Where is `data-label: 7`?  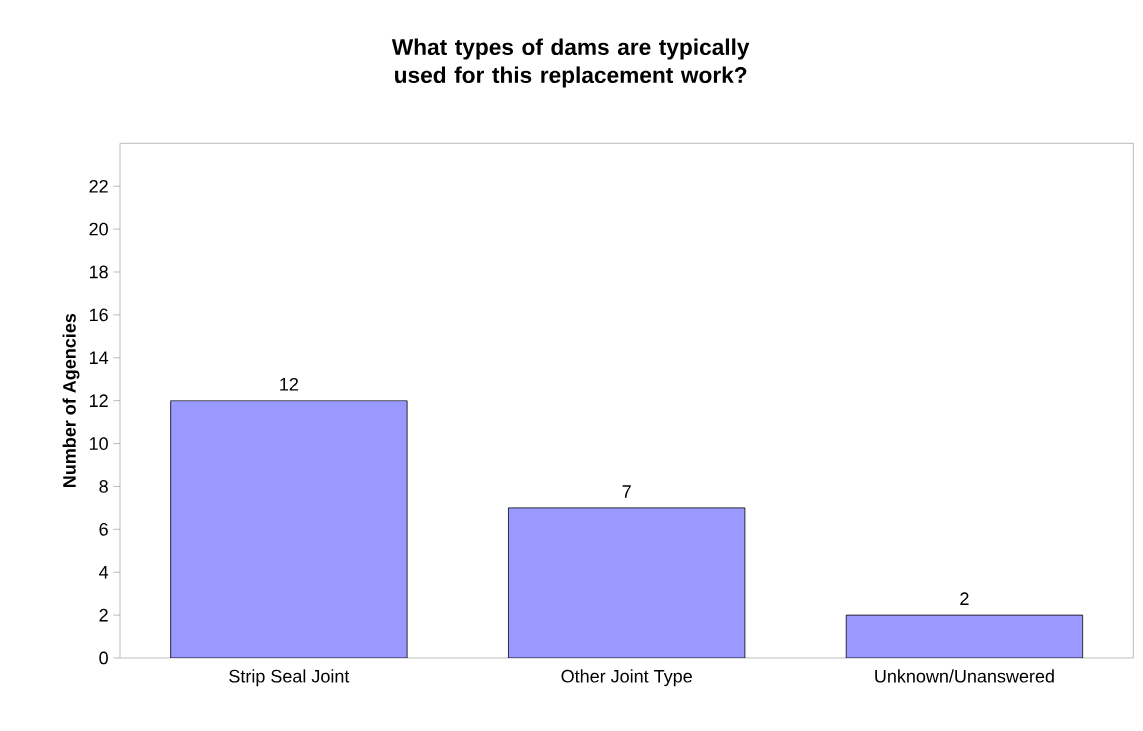
data-label: 7 is located at coordinates (626, 491).